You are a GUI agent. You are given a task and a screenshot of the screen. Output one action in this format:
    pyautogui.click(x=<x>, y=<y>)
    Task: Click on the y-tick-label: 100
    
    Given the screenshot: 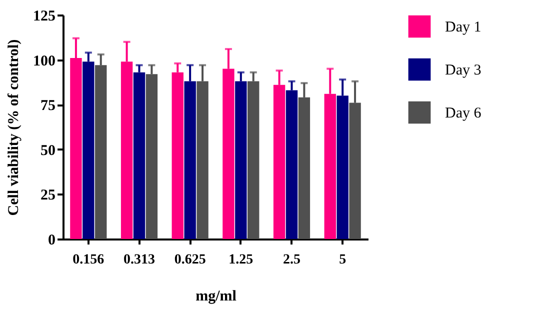 What is the action you would take?
    pyautogui.click(x=44, y=61)
    